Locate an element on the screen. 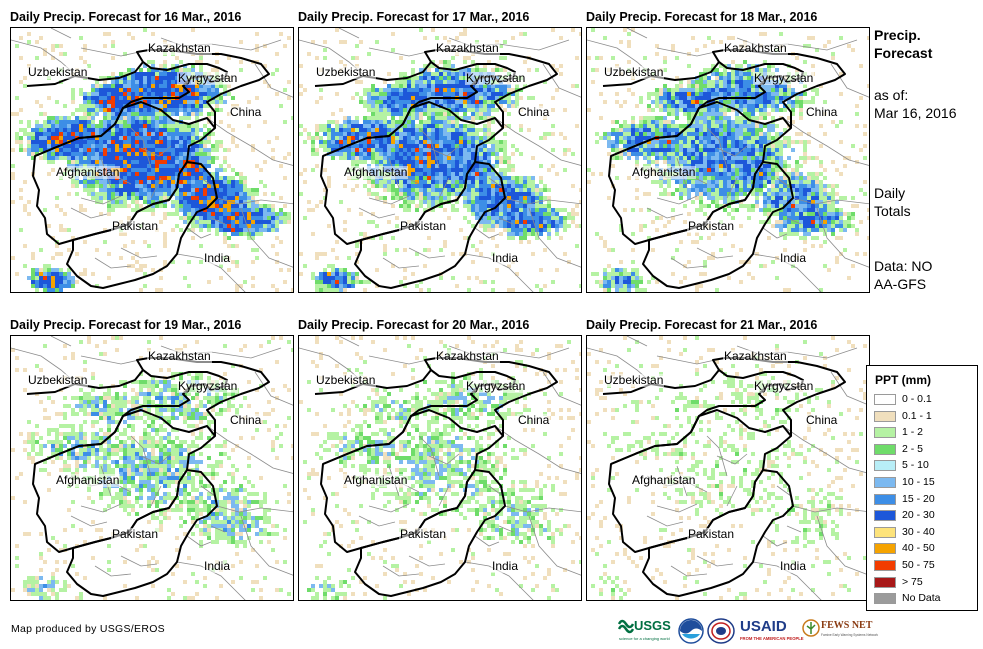 This screenshot has width=983, height=649. legend-label: 0.1 - 1 is located at coordinates (917, 415).